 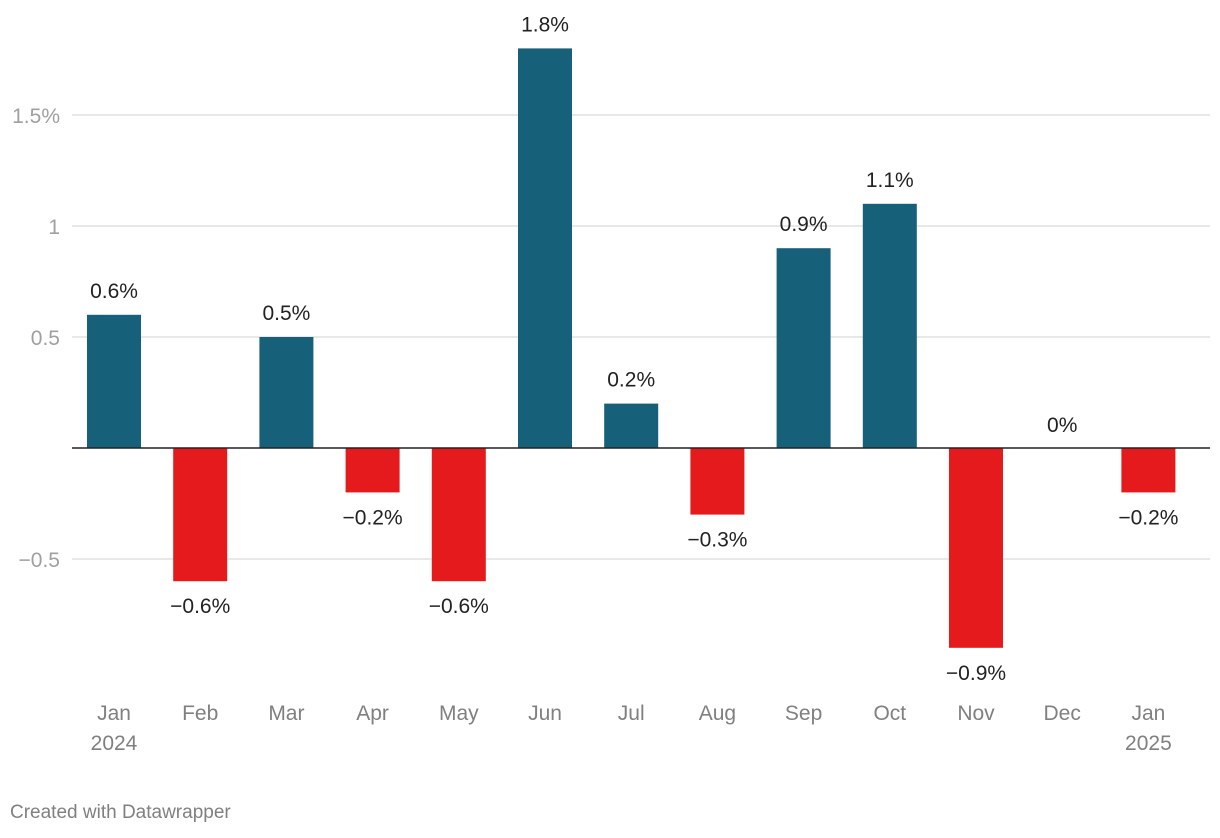 What do you see at coordinates (54, 227) in the screenshot?
I see `y-tick-label: 1` at bounding box center [54, 227].